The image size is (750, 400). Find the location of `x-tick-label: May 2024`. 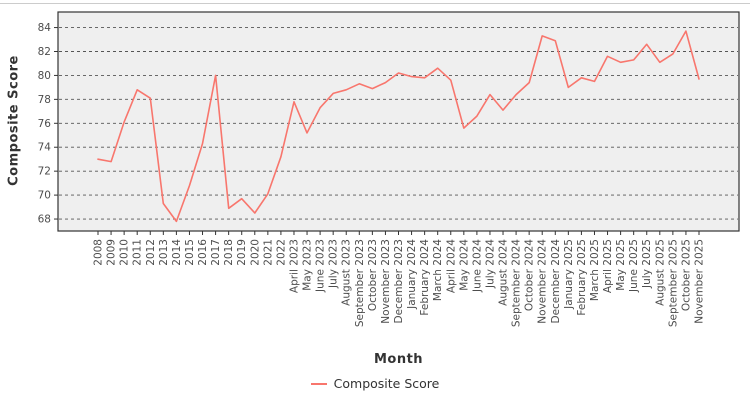

x-tick-label: May 2024 is located at coordinates (464, 265).